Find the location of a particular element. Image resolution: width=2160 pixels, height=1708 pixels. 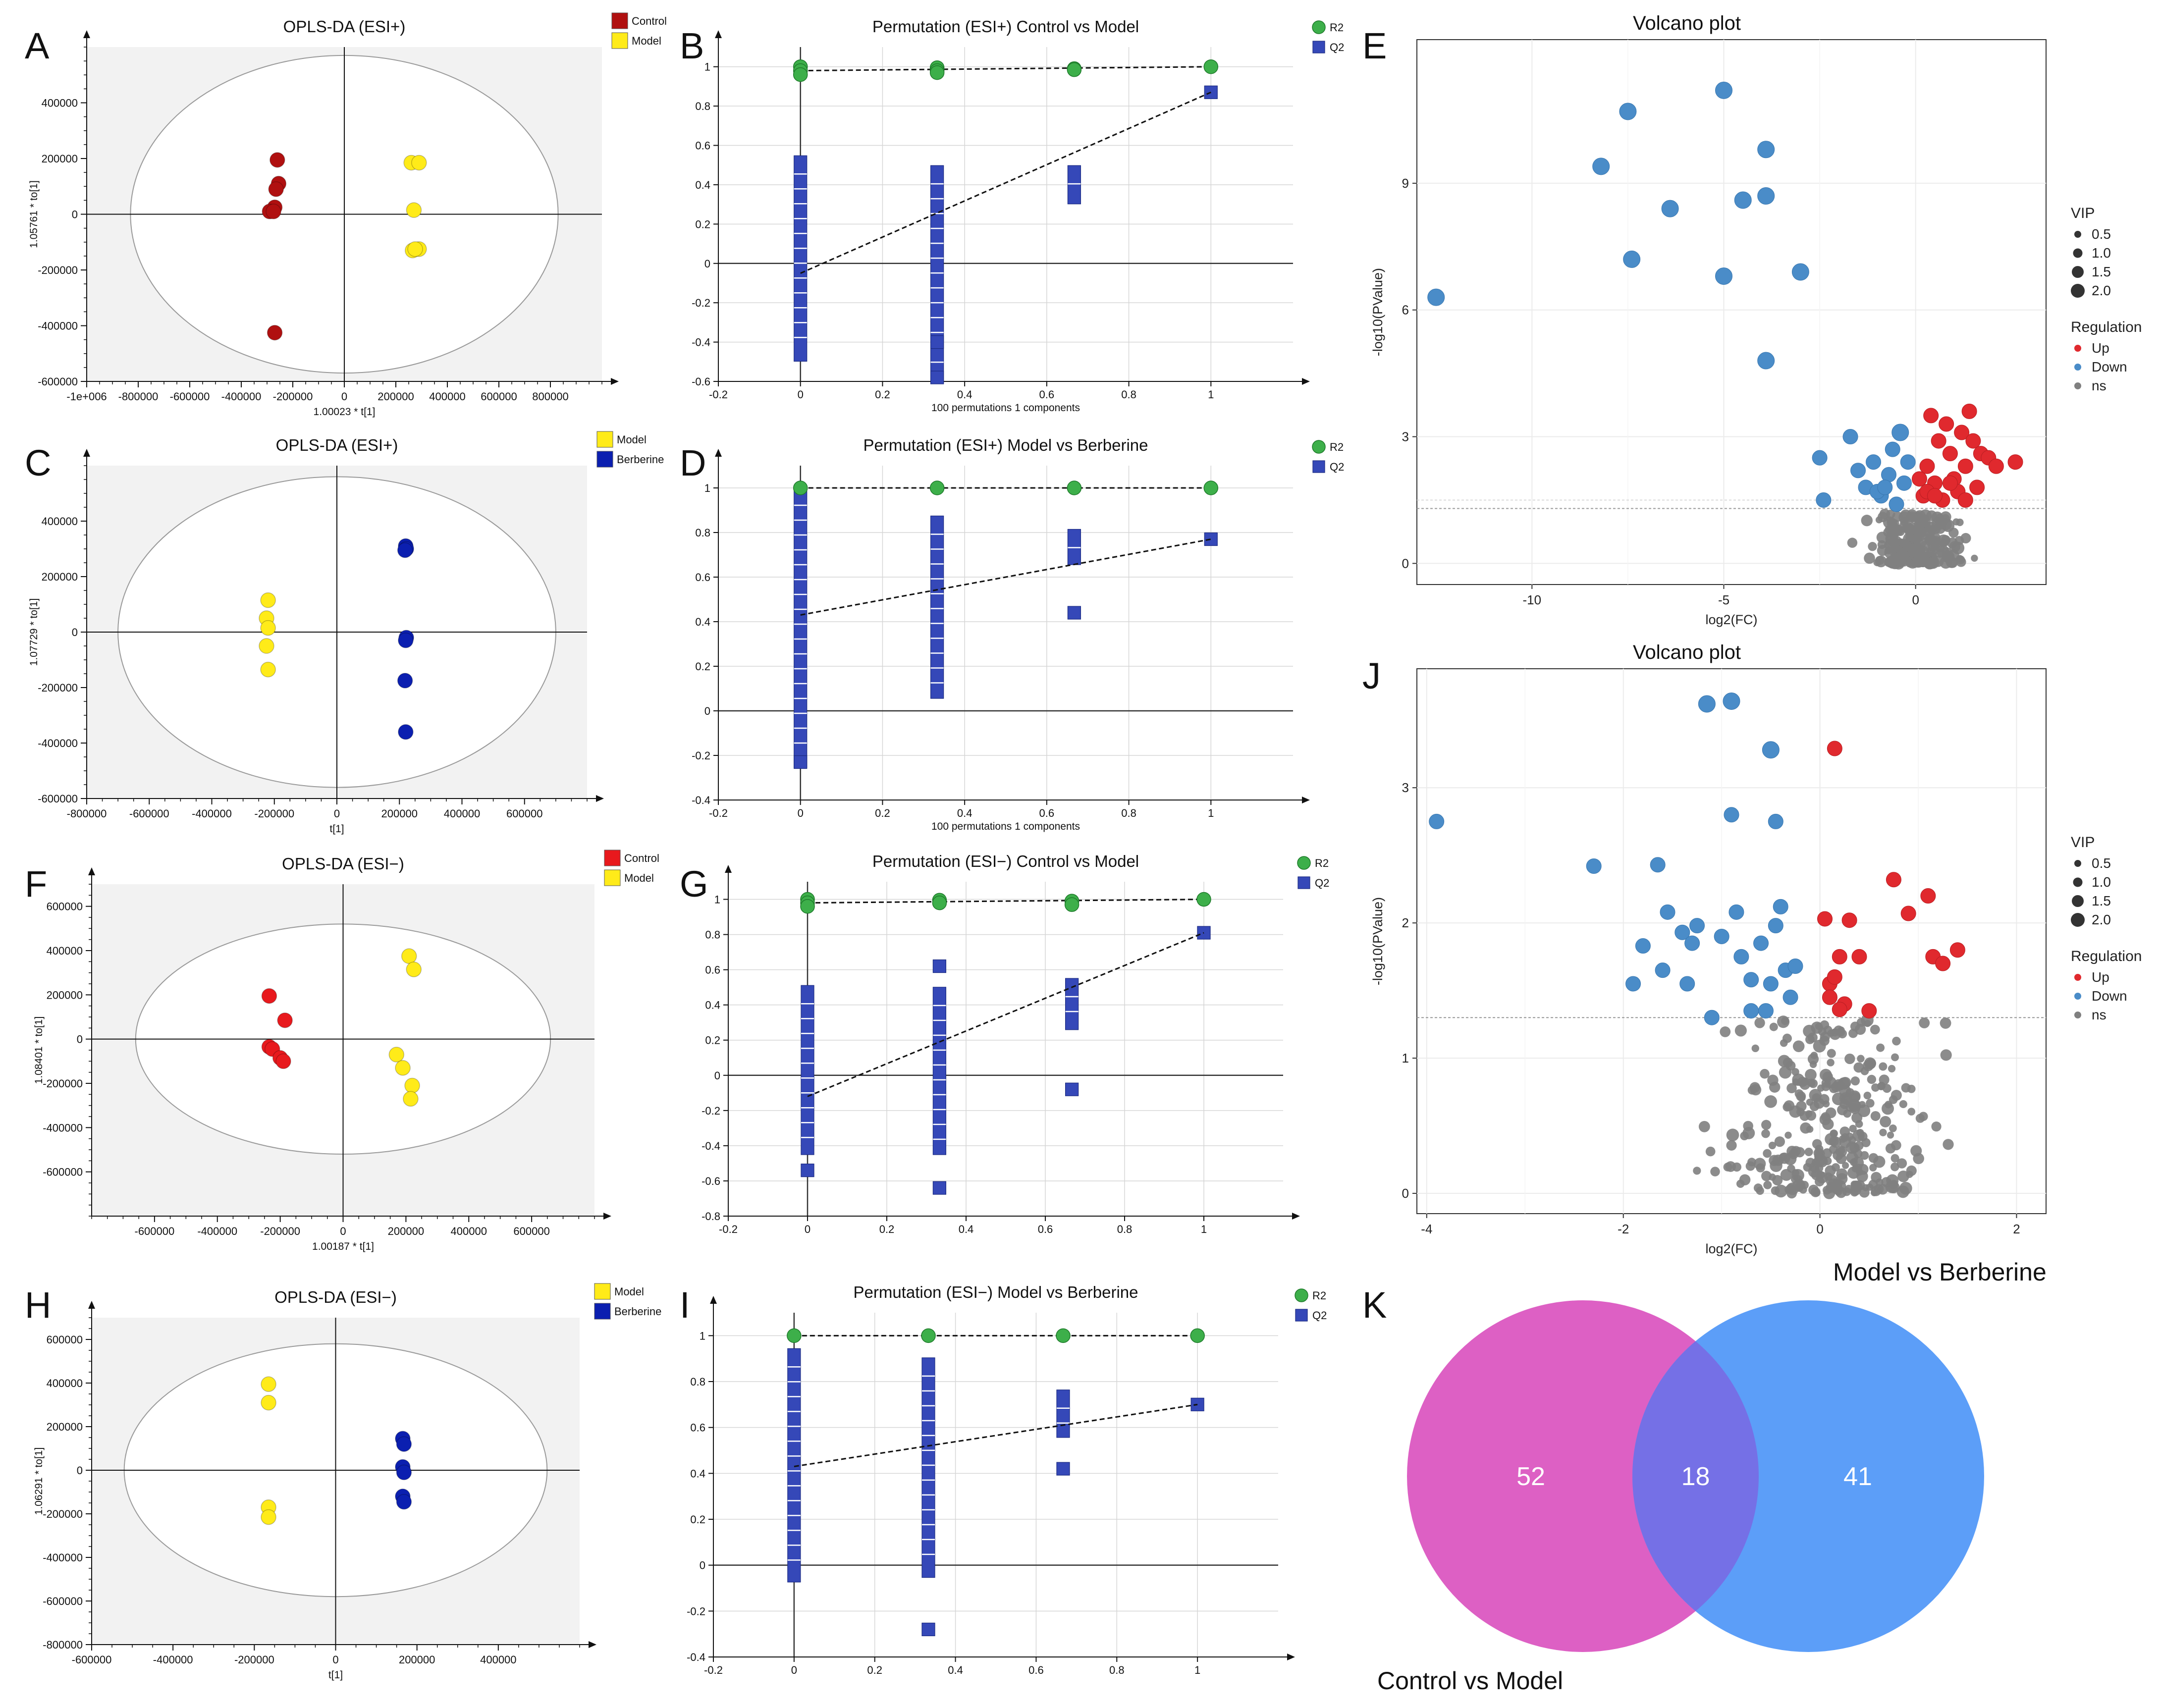

legend-label-q2: Q2 is located at coordinates (1337, 47).